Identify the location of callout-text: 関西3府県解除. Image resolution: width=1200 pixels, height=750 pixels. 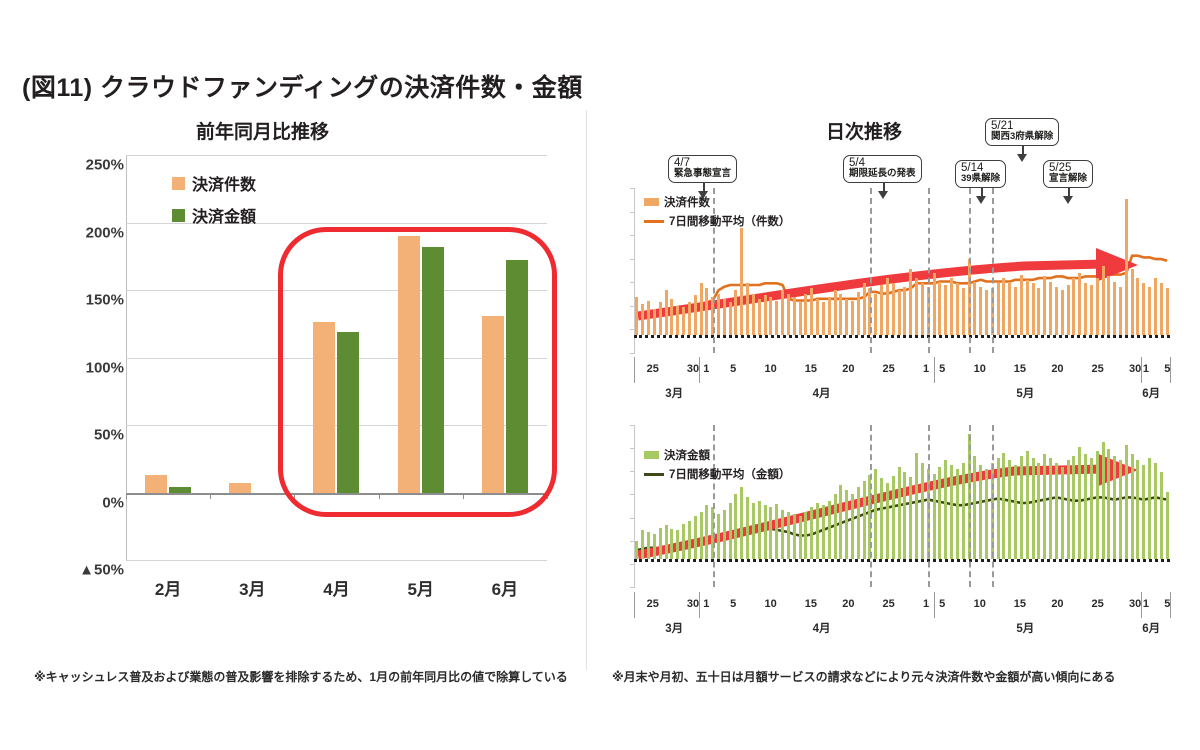
(1022, 137).